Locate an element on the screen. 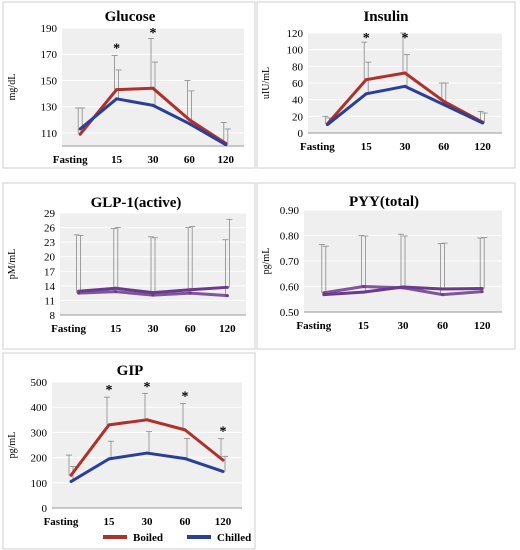 Image resolution: width=520 pixels, height=550 pixels. y-tick-label: 400 is located at coordinates (39, 408).